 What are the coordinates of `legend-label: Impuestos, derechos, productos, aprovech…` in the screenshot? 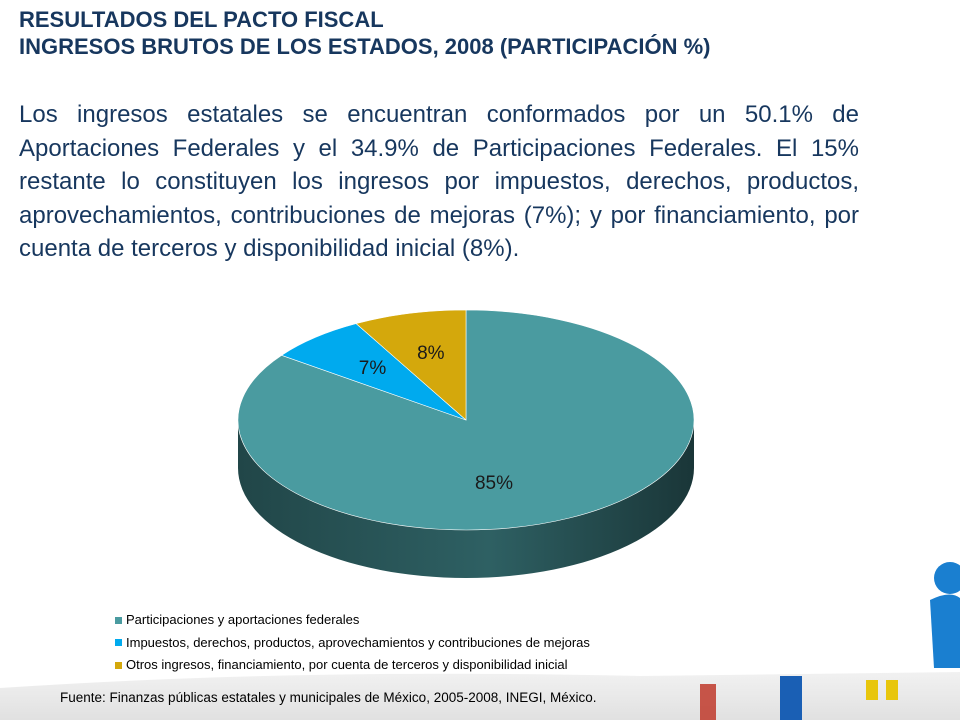 It's located at (358, 642).